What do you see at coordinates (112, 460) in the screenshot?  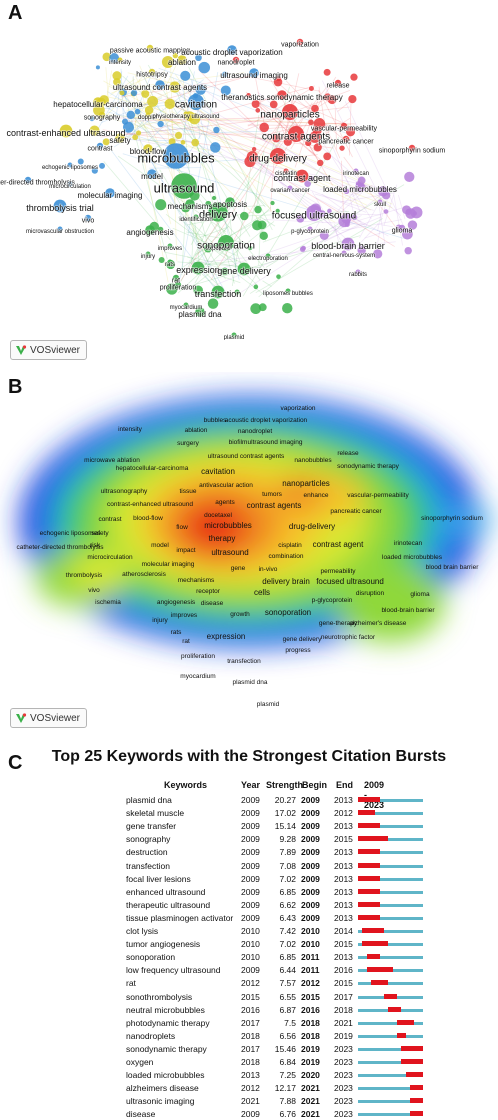 I see `density-label: microwave ablation` at bounding box center [112, 460].